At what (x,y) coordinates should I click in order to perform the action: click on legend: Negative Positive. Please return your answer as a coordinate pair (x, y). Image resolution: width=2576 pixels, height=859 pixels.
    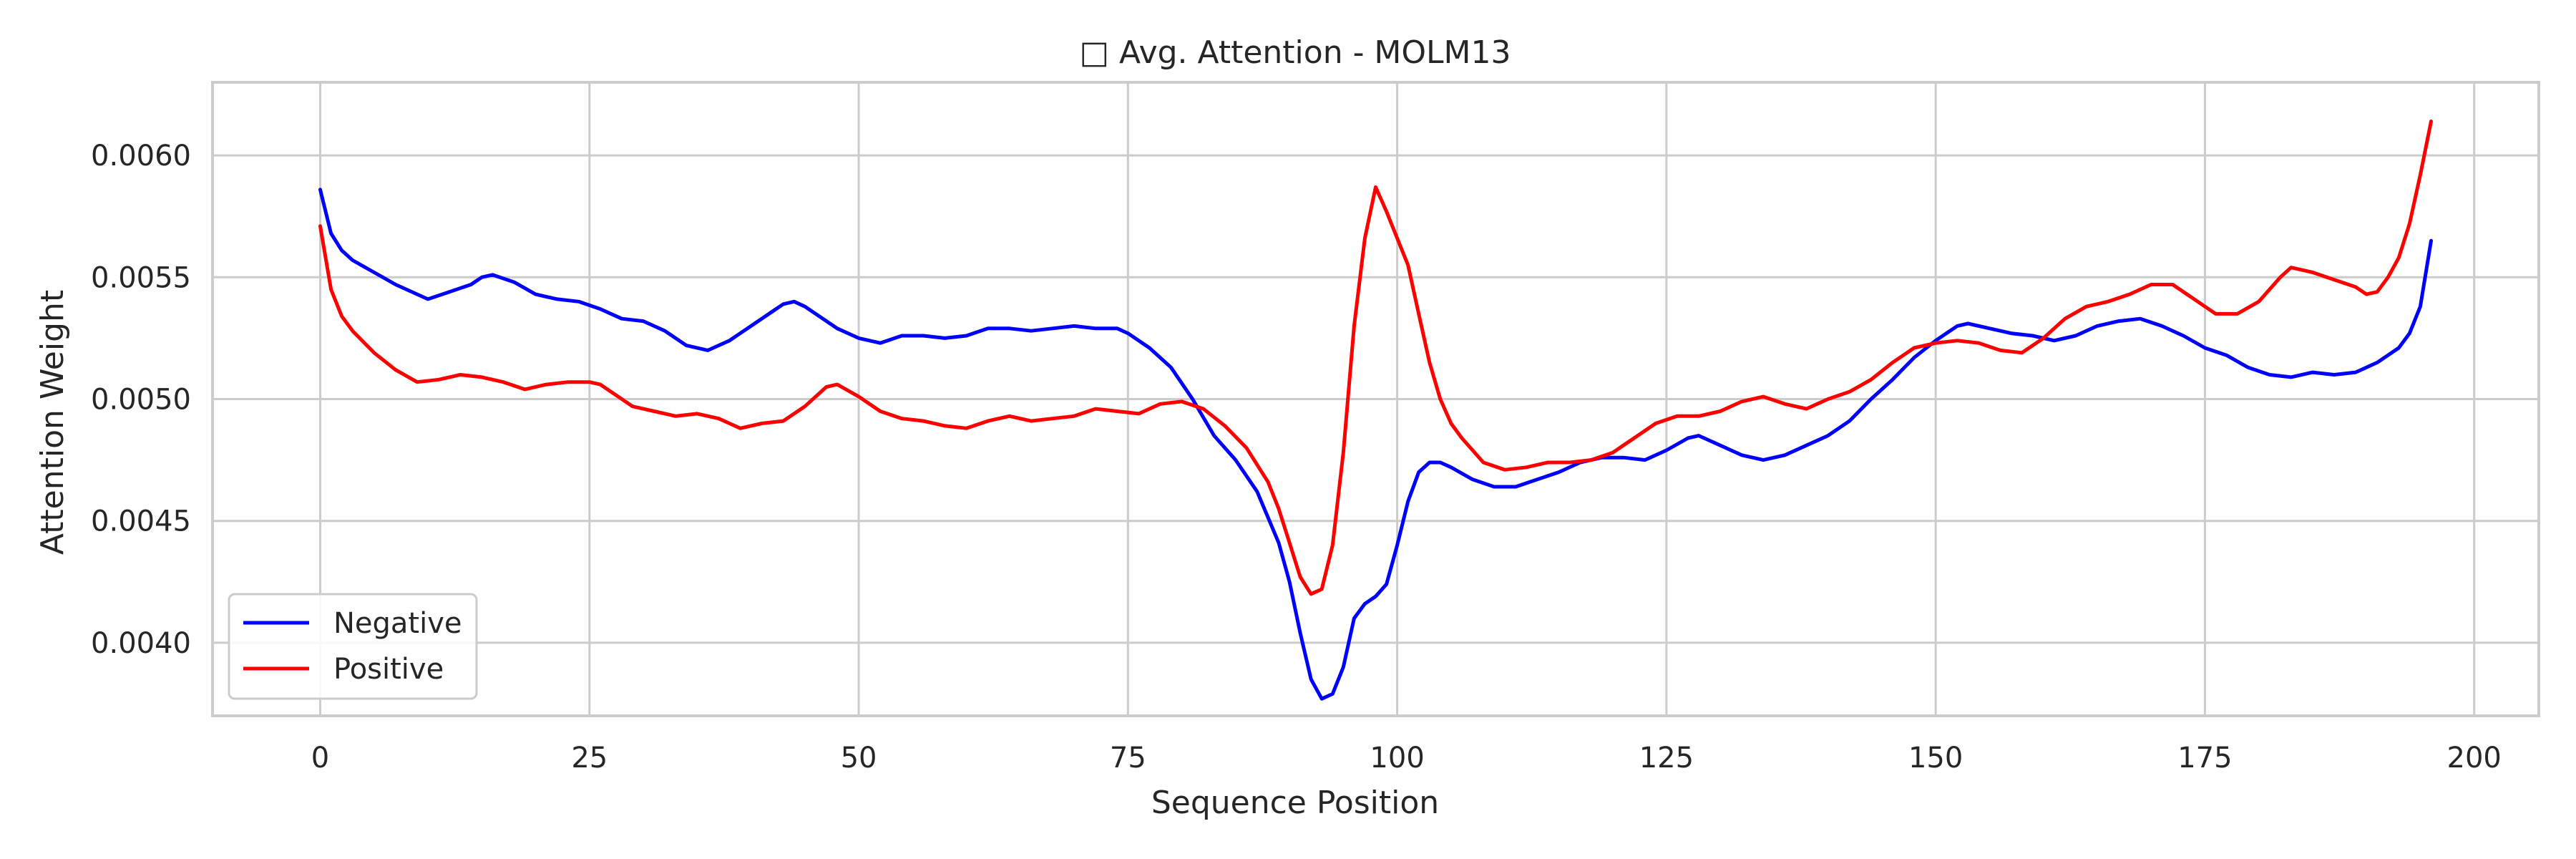
    Looking at the image, I should click on (353, 646).